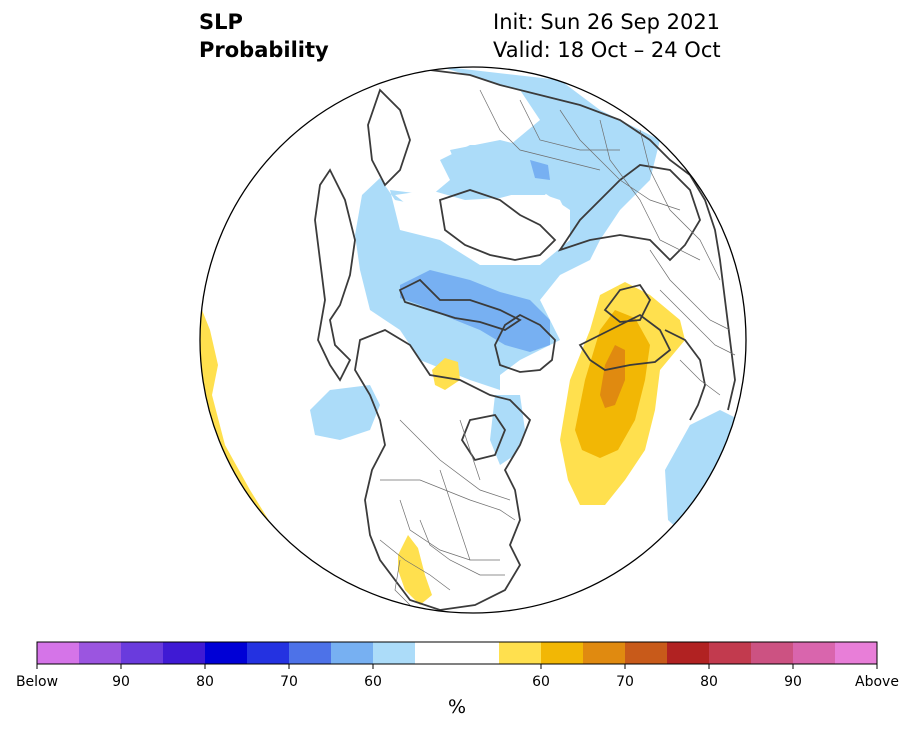 The image size is (915, 732). What do you see at coordinates (525, 343) in the screenshot?
I see `greenland-coast` at bounding box center [525, 343].